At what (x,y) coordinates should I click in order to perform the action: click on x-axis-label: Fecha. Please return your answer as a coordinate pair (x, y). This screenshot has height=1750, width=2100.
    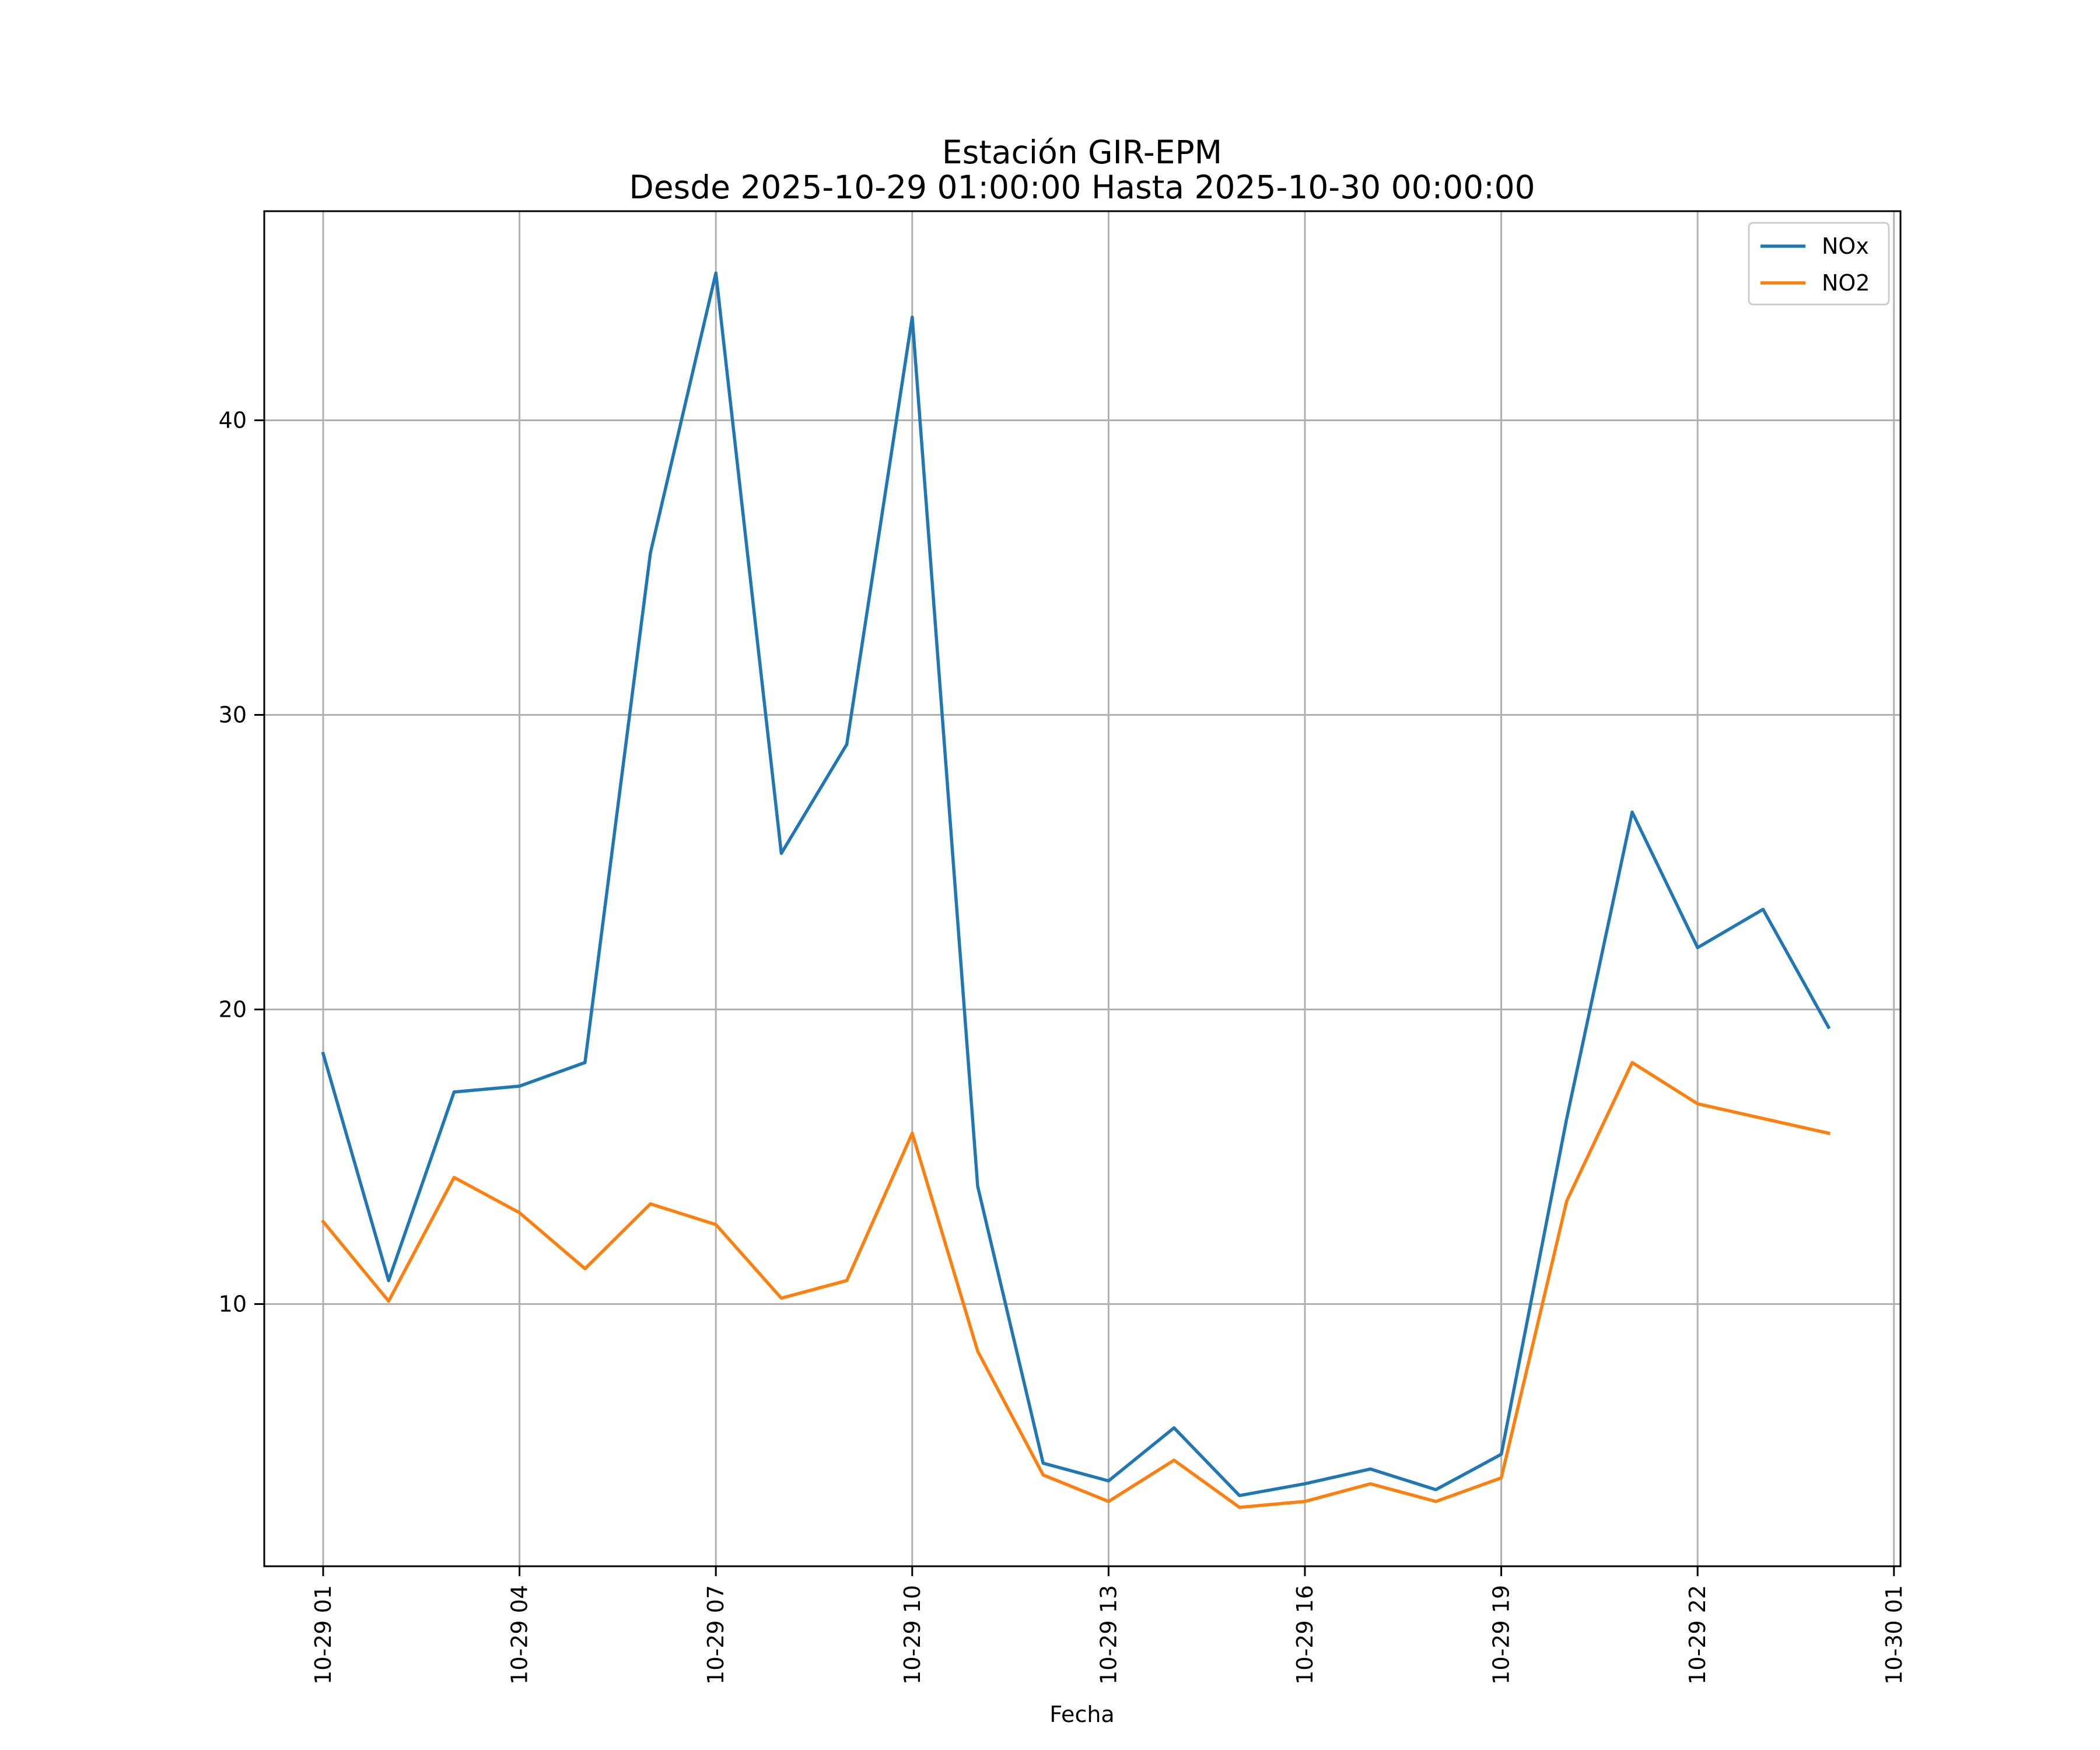
    Looking at the image, I should click on (1081, 1714).